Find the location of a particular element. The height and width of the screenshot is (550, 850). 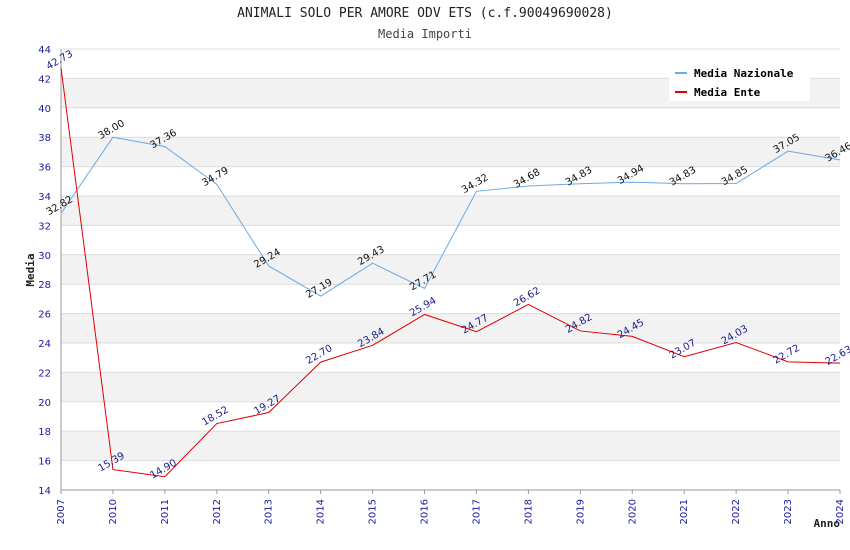

y-tick-label: 32 is located at coordinates (44, 226).